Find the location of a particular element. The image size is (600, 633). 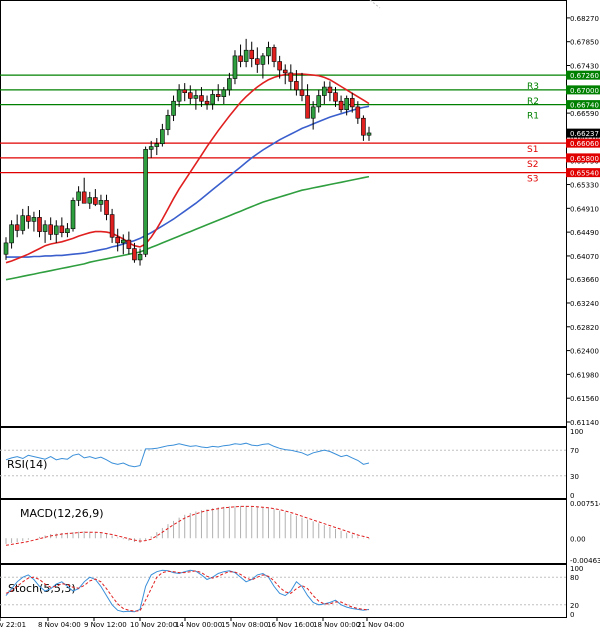

level-price-tag-r2 is located at coordinates (583, 90).